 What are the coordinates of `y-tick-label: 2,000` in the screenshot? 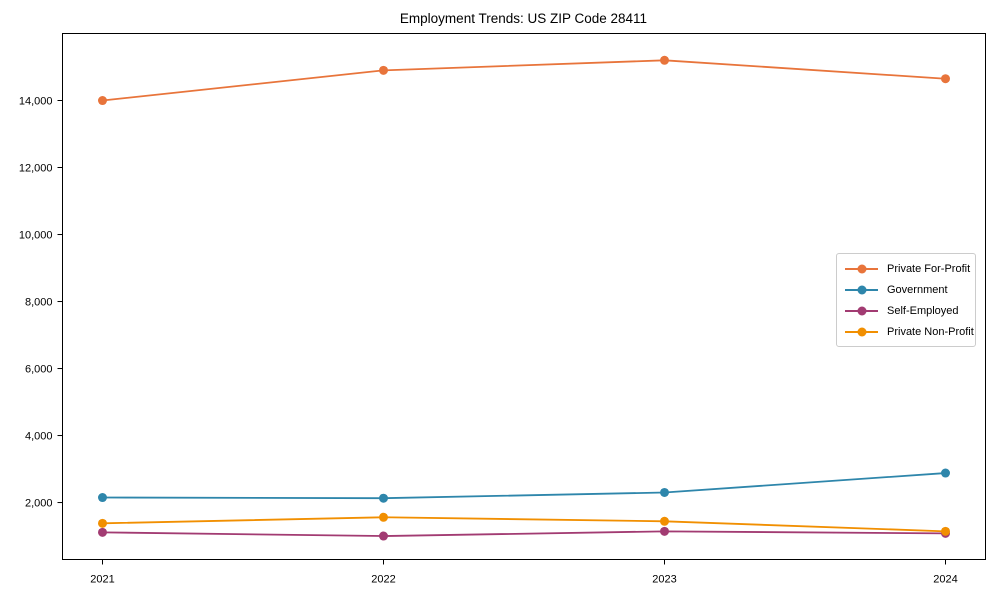 It's located at (39, 504).